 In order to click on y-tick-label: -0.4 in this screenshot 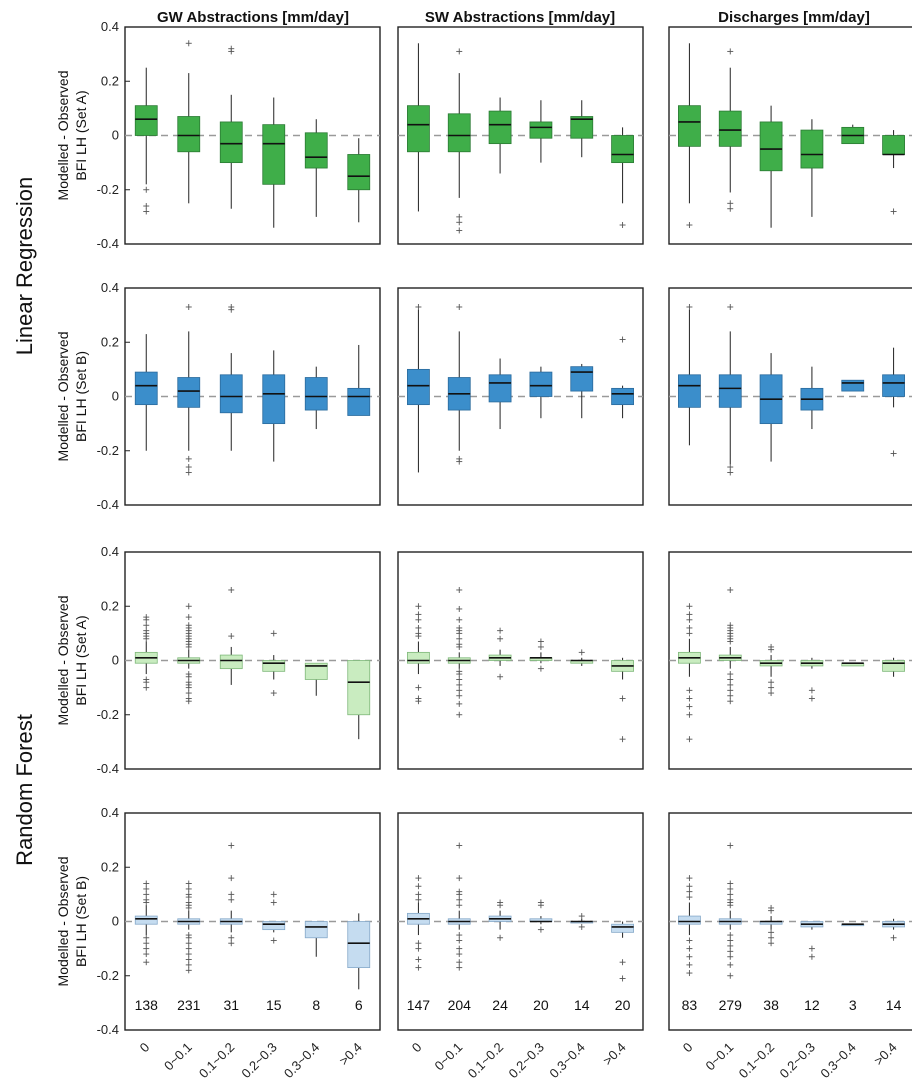, I will do `click(108, 768)`.